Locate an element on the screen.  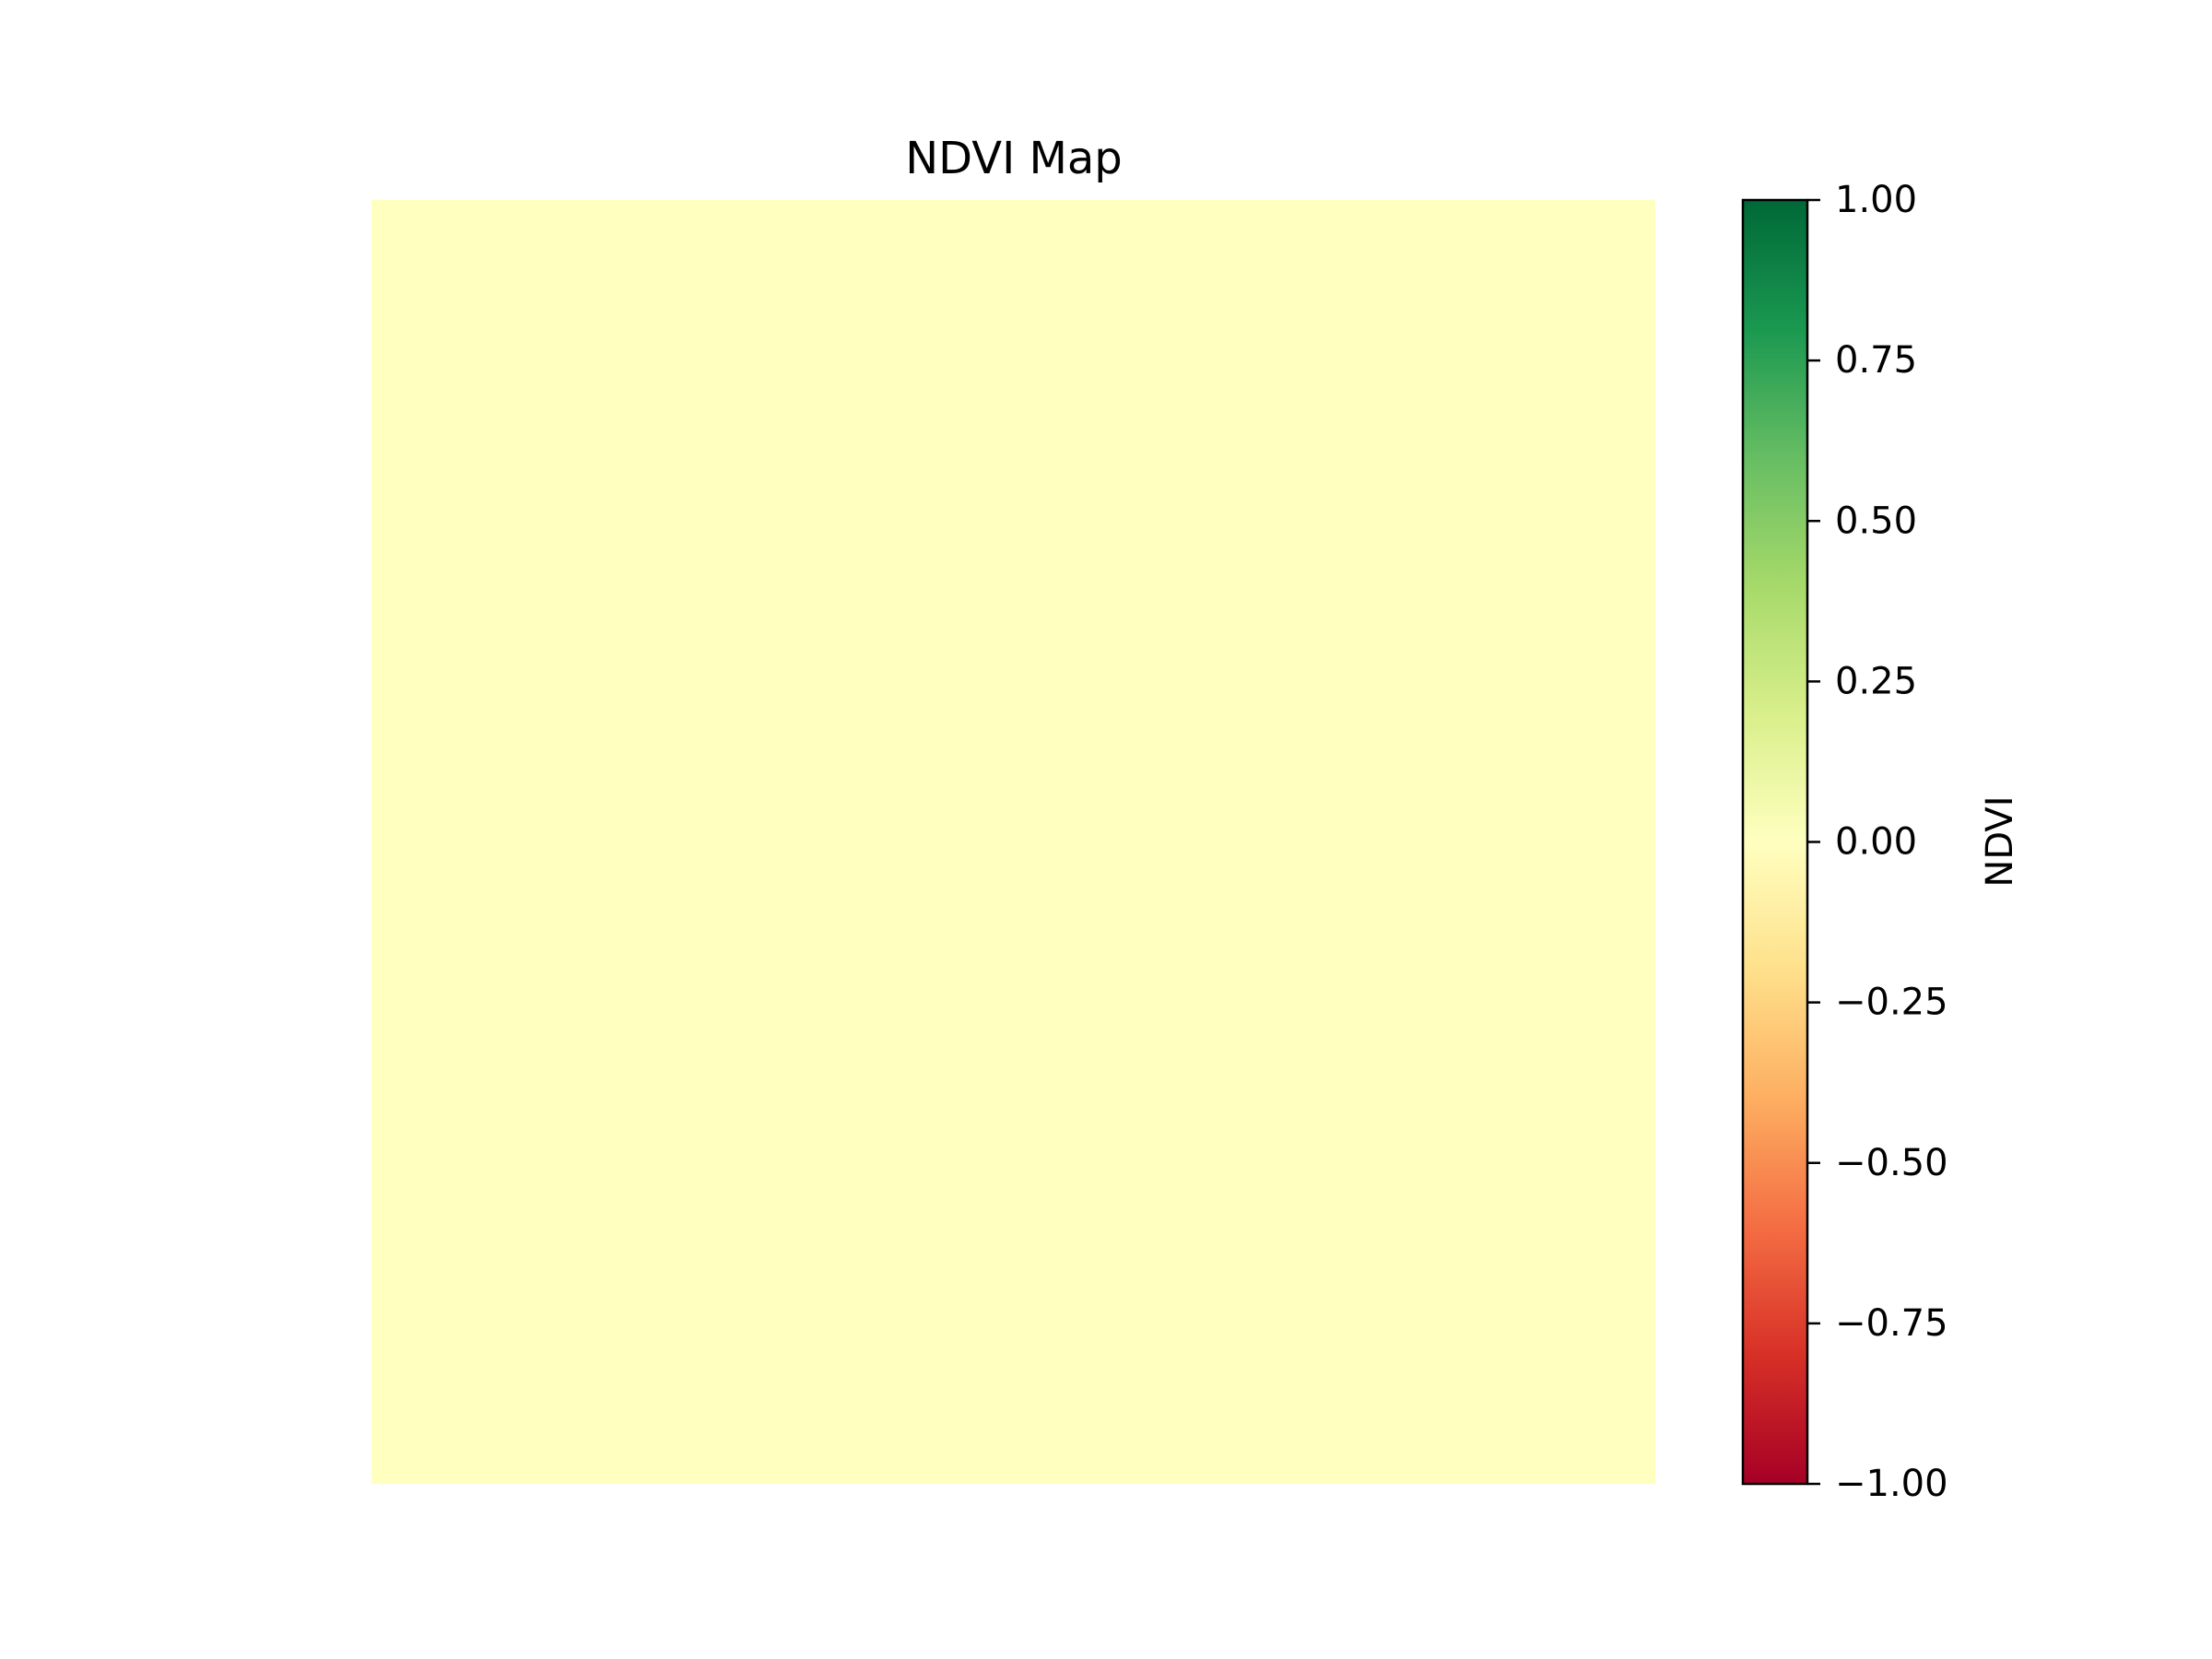
colorbar-tick-label: 0.75 is located at coordinates (1876, 360).